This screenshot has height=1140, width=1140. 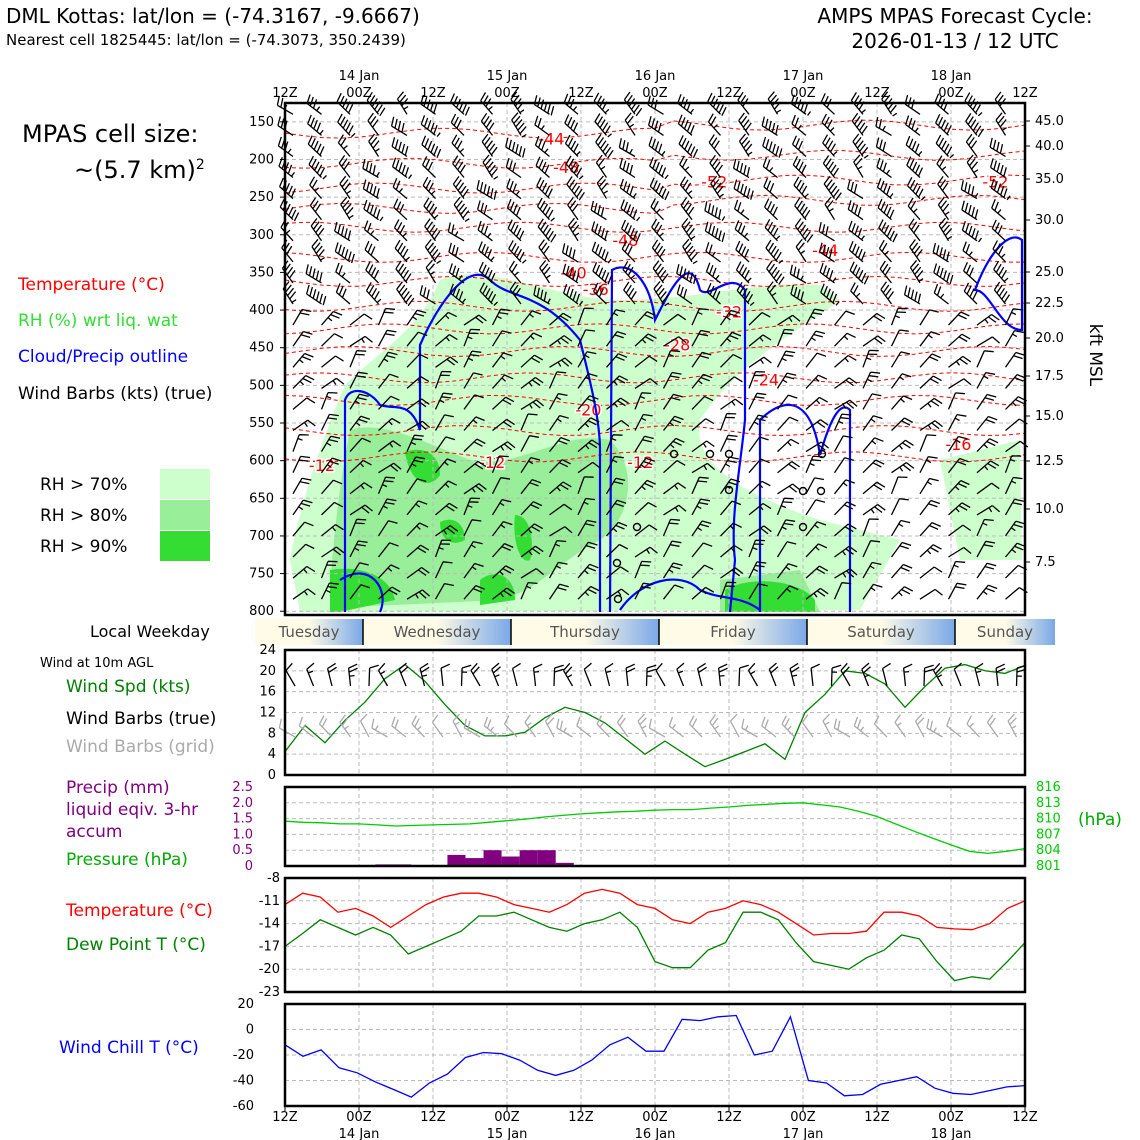 What do you see at coordinates (881, 632) in the screenshot?
I see `weekday-cell` at bounding box center [881, 632].